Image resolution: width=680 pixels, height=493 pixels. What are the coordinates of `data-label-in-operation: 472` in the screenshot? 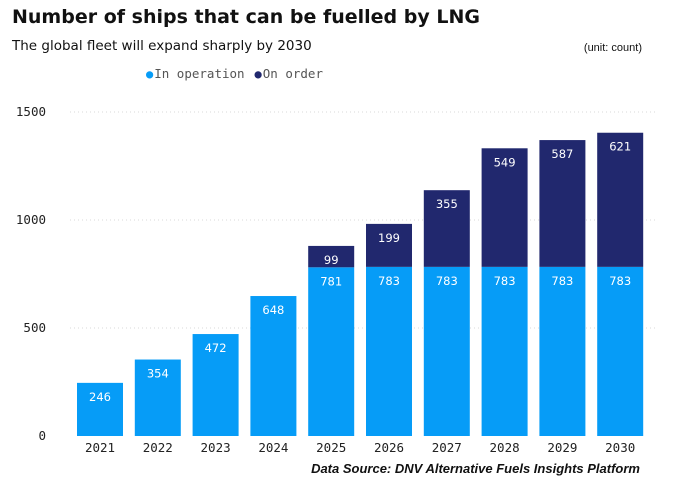 It's located at (216, 348).